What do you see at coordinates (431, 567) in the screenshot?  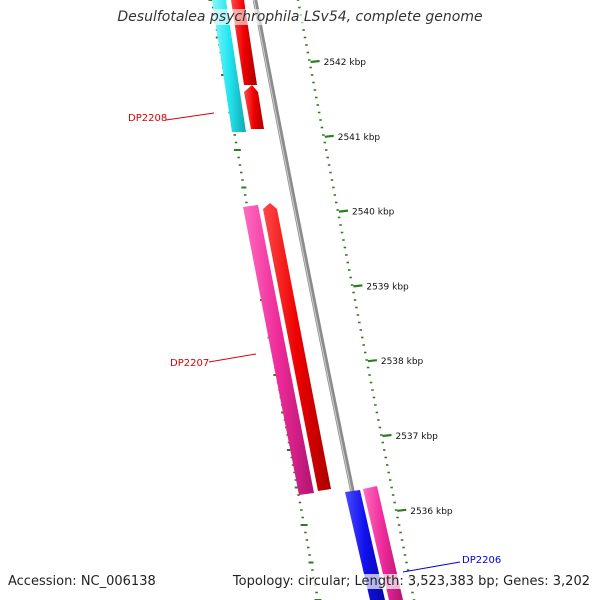 I see `gene-label-leader-dp2206` at bounding box center [431, 567].